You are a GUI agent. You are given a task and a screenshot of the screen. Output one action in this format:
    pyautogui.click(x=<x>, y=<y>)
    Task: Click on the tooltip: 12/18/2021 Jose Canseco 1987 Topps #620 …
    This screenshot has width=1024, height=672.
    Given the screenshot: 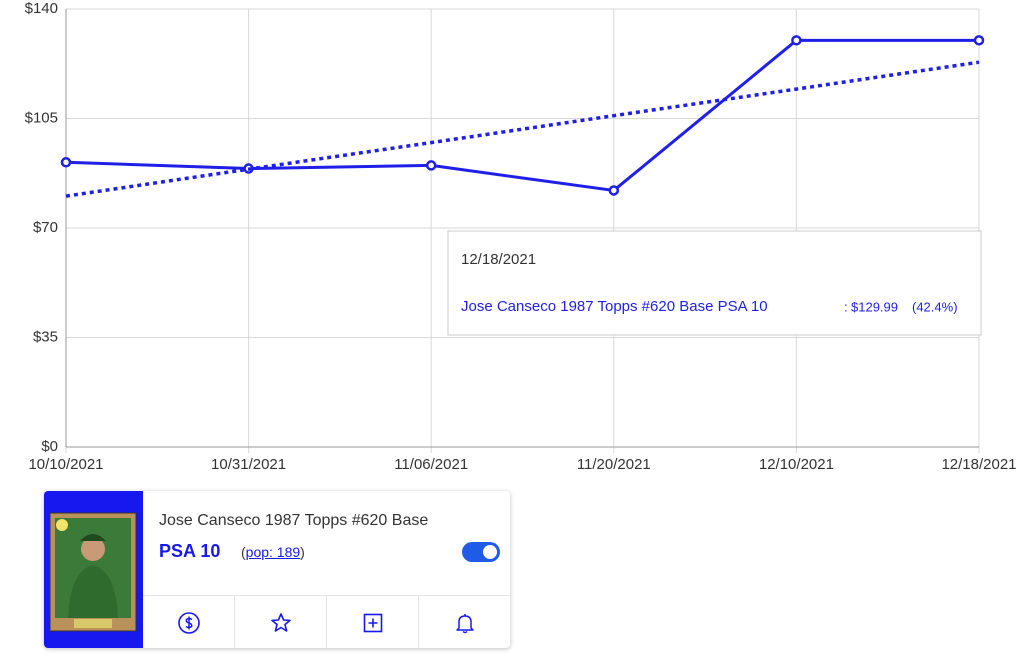 What is the action you would take?
    pyautogui.click(x=714, y=283)
    